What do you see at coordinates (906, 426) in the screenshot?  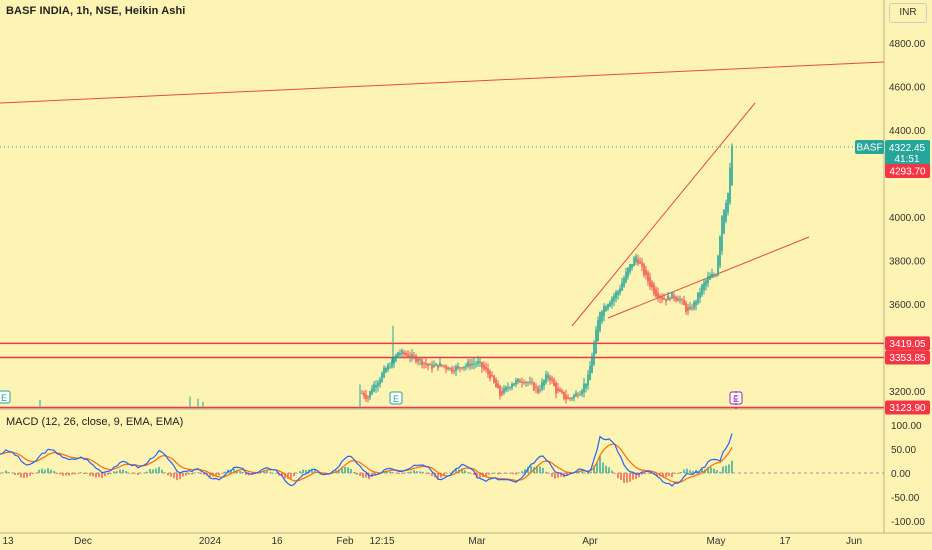 I see `macd-tick-label: 100.00` at bounding box center [906, 426].